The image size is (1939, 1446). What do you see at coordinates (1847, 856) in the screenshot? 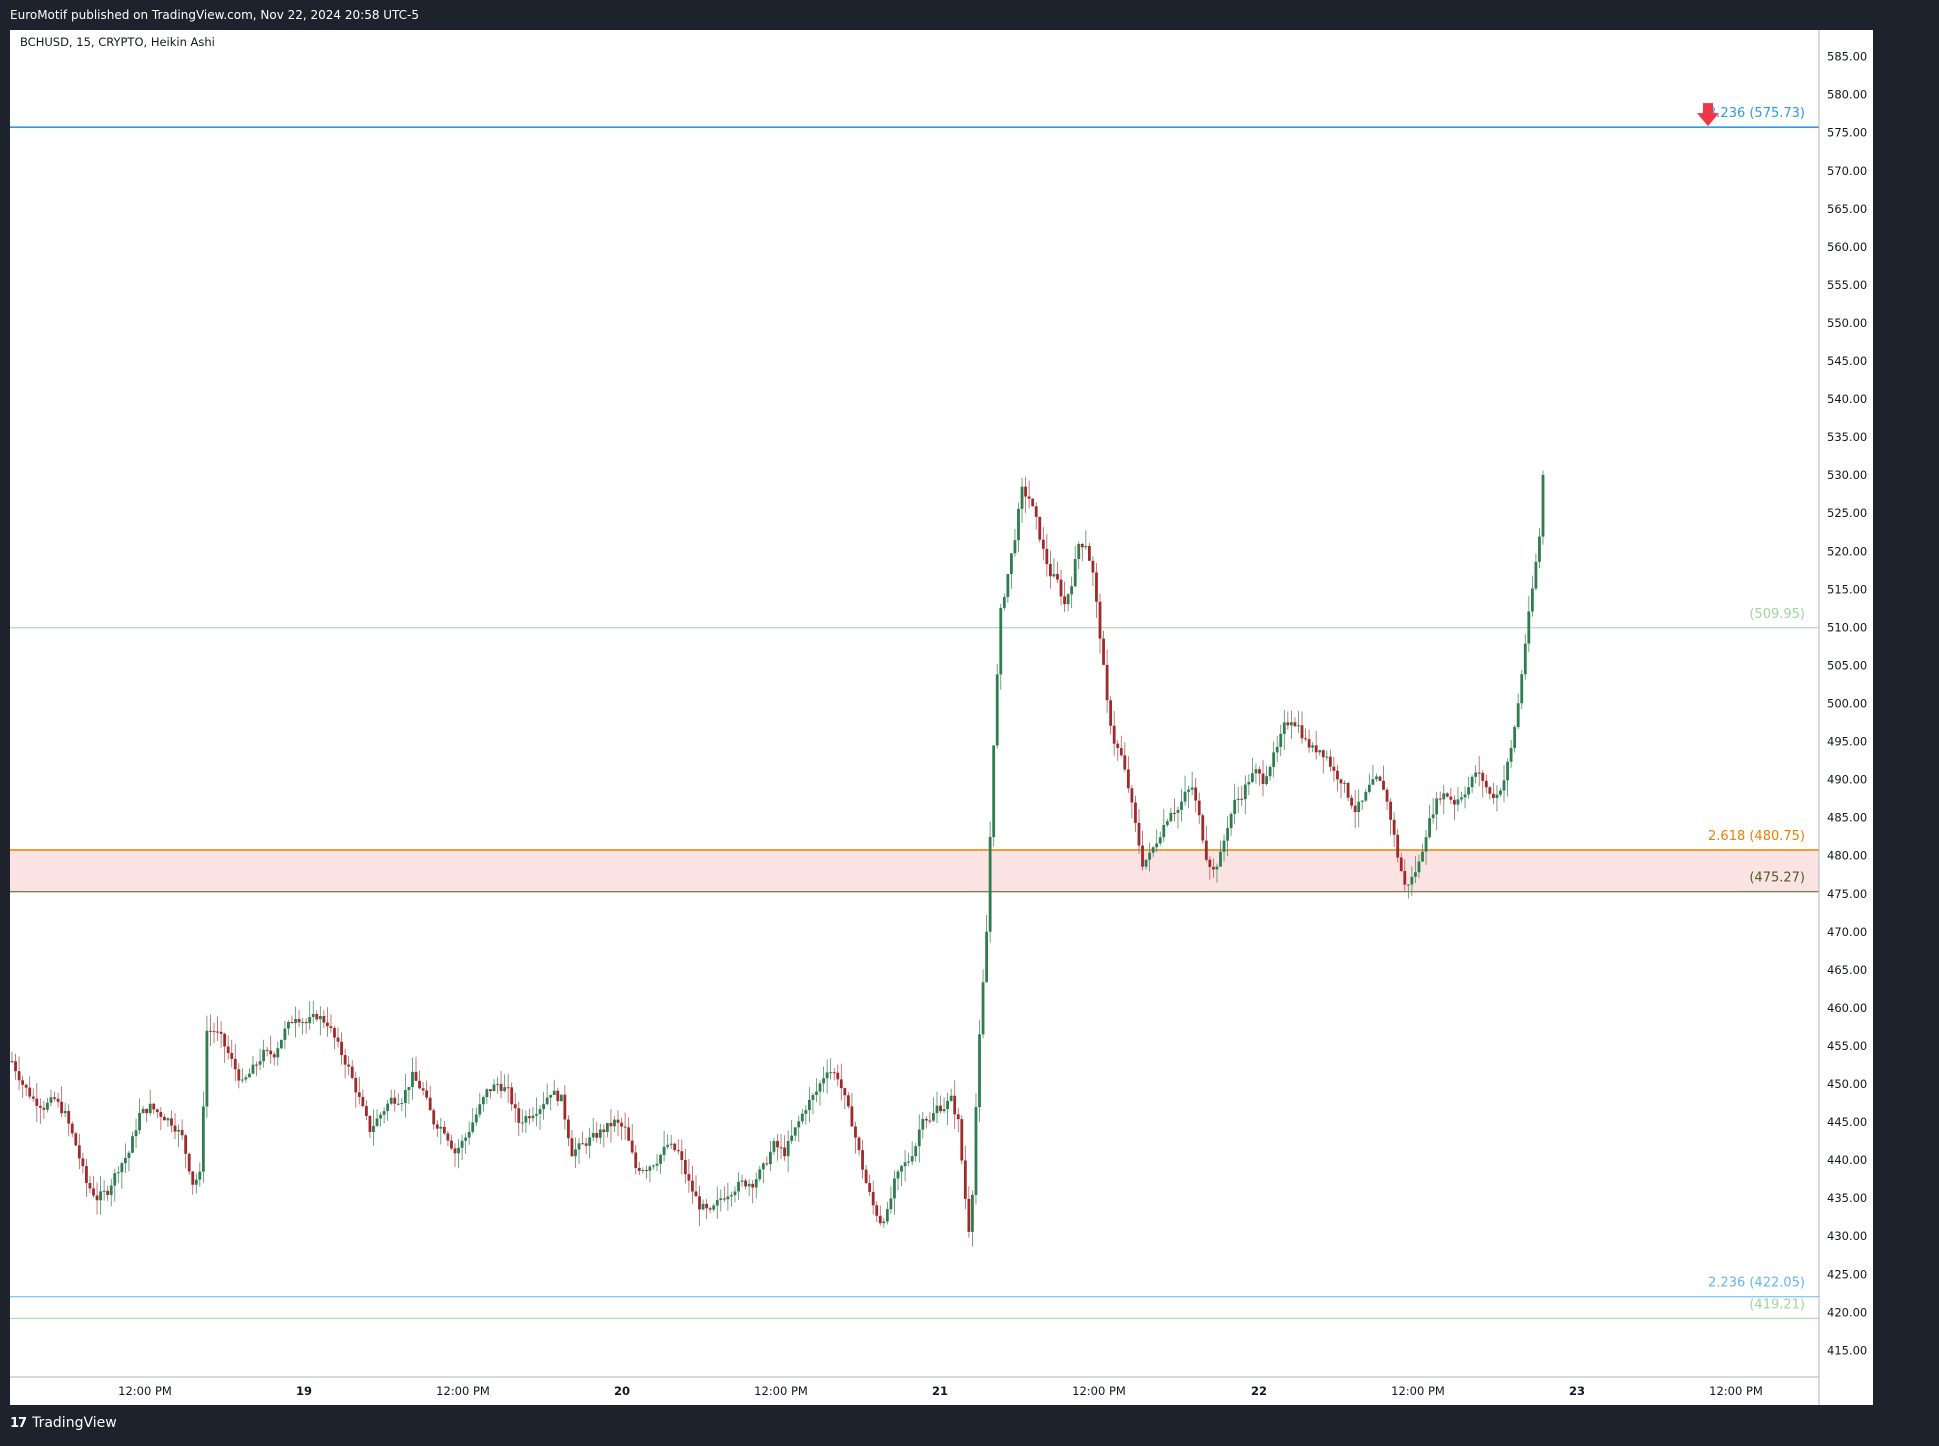
I see `y-tick-label: 480.00` at bounding box center [1847, 856].